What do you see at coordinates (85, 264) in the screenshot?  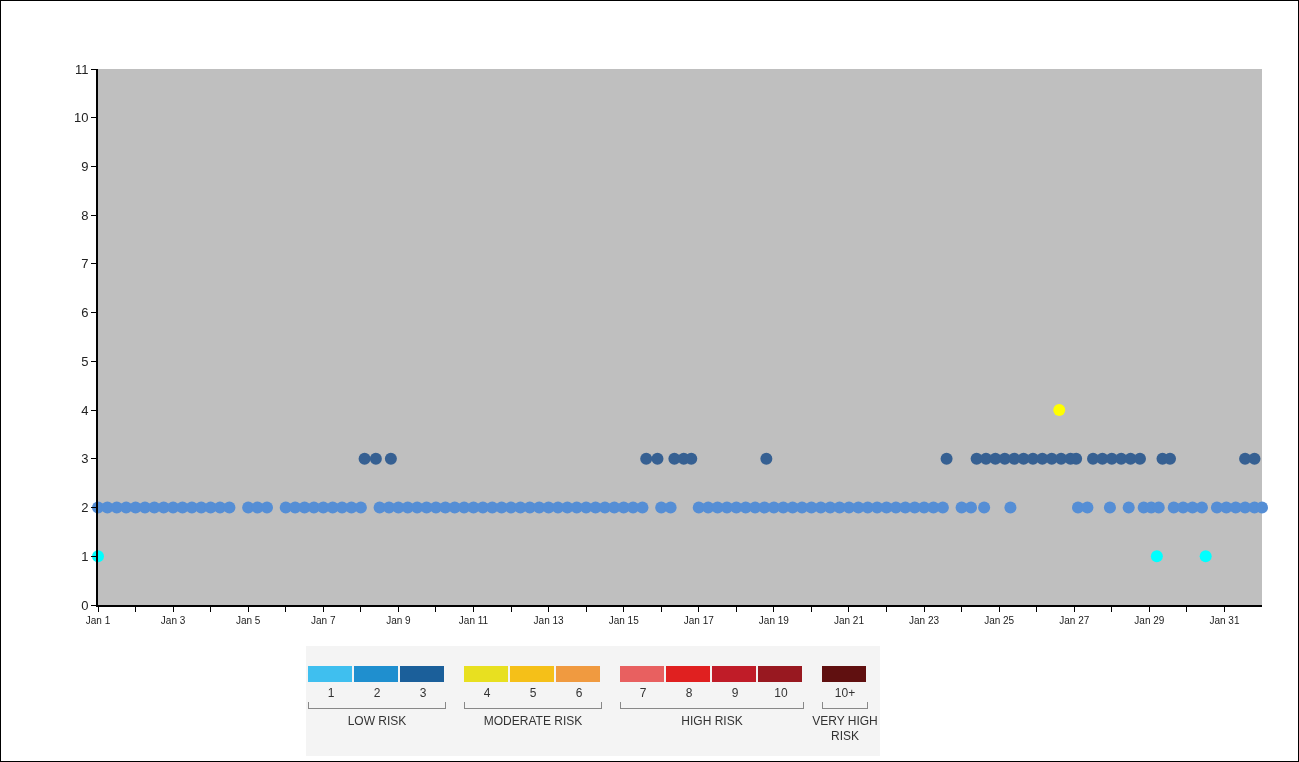 I see `y-tick-label: 7` at bounding box center [85, 264].